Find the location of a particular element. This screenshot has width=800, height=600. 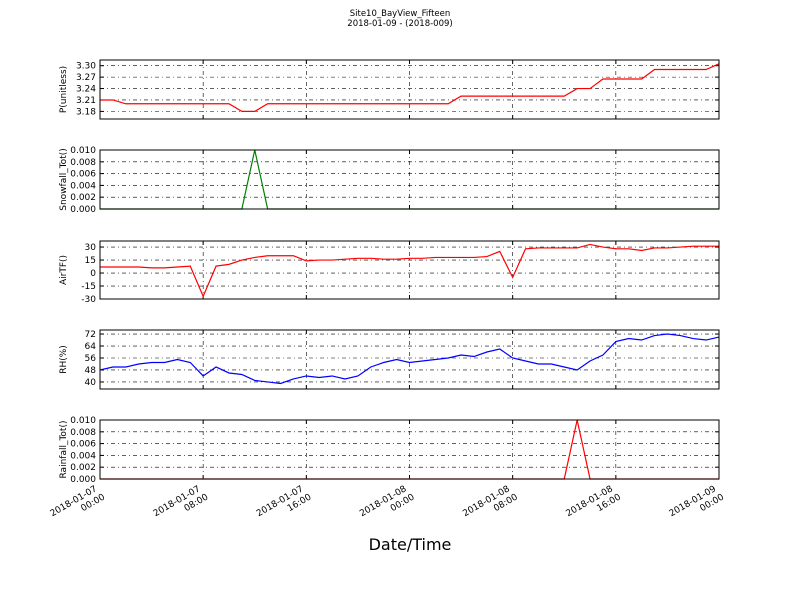

y-axis-label: Rainfall_Tot() is located at coordinates (64, 450).